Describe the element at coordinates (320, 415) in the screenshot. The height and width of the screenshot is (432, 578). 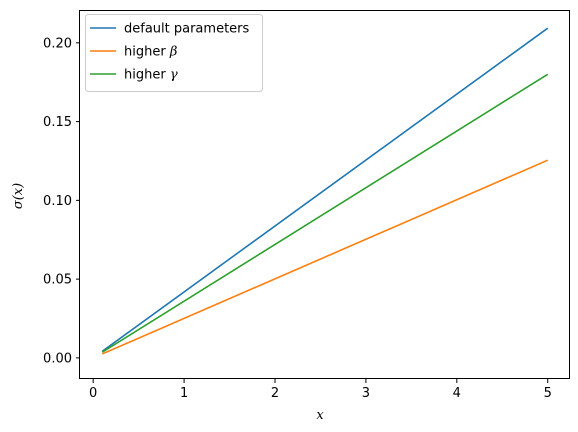
I see `x-axis-label: x` at that location.